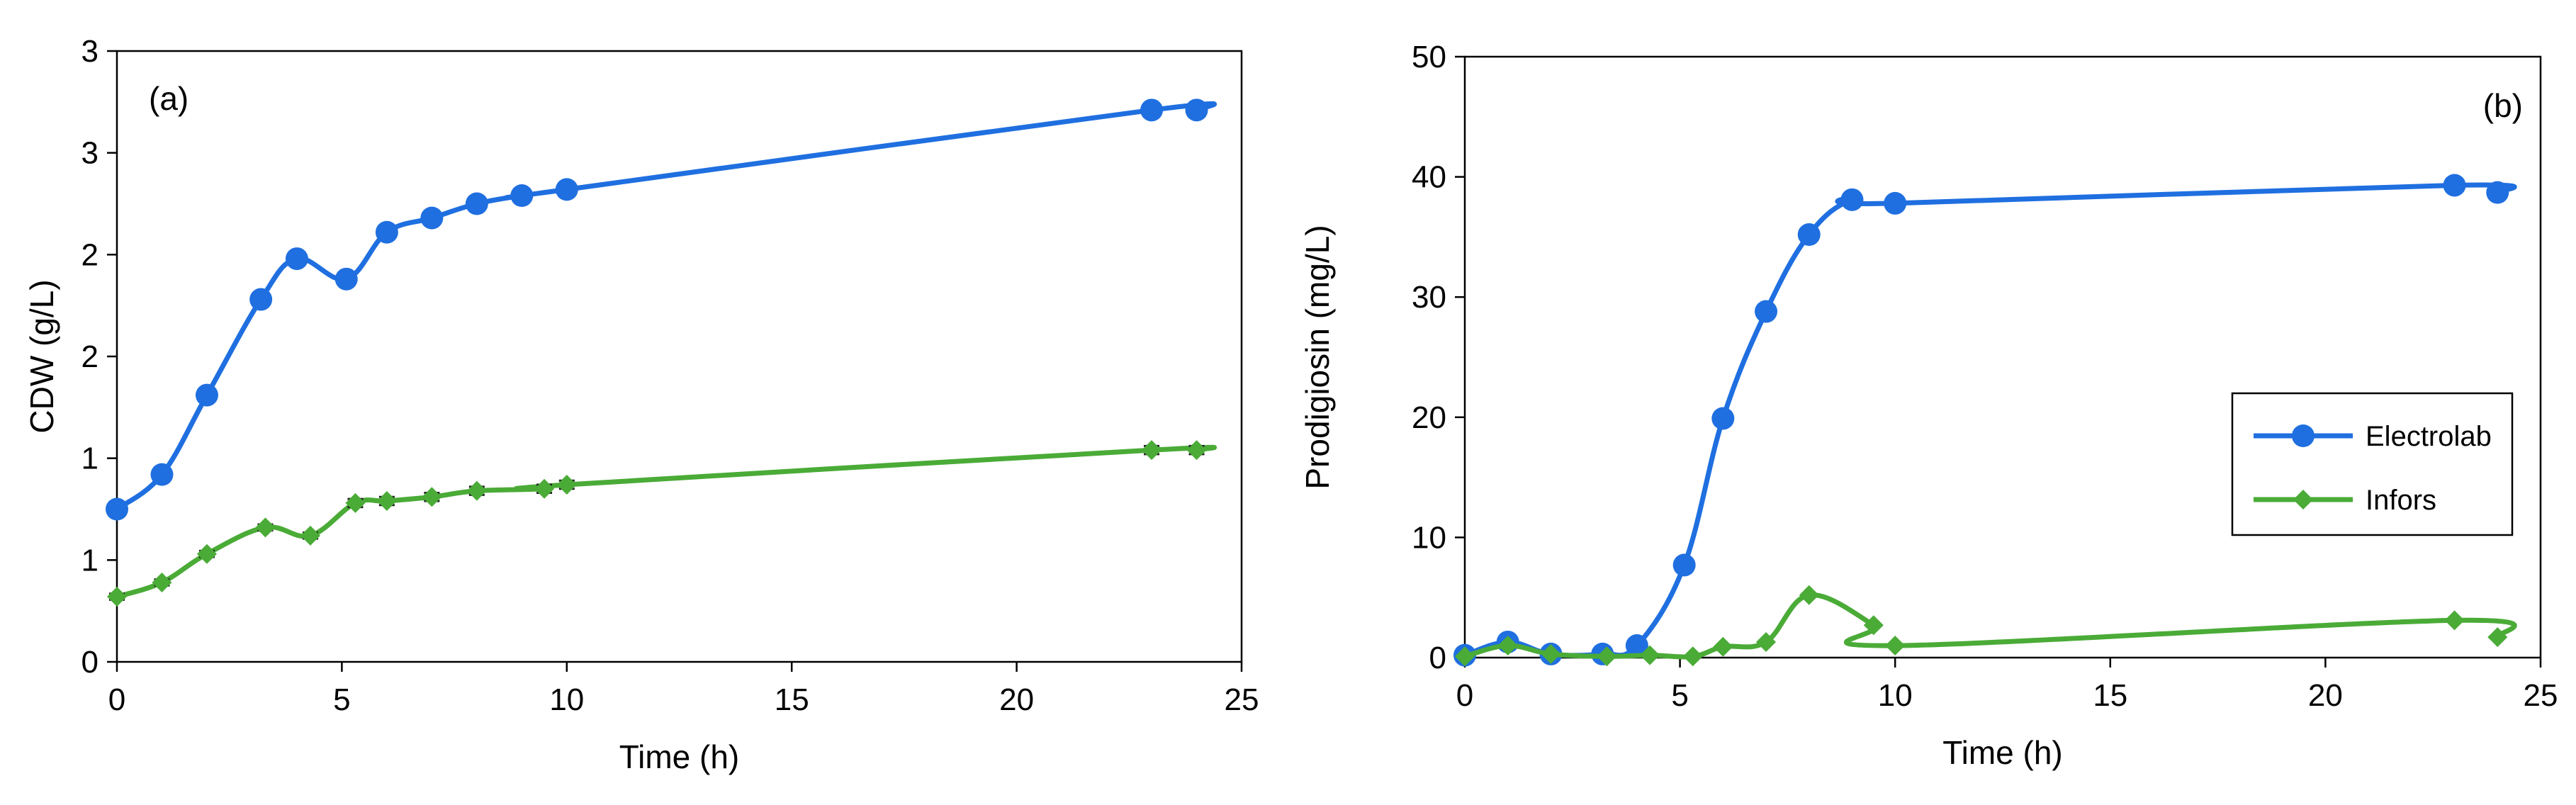 The width and height of the screenshot is (2576, 805). Describe the element at coordinates (2401, 500) in the screenshot. I see `legend-label: Infors` at that location.